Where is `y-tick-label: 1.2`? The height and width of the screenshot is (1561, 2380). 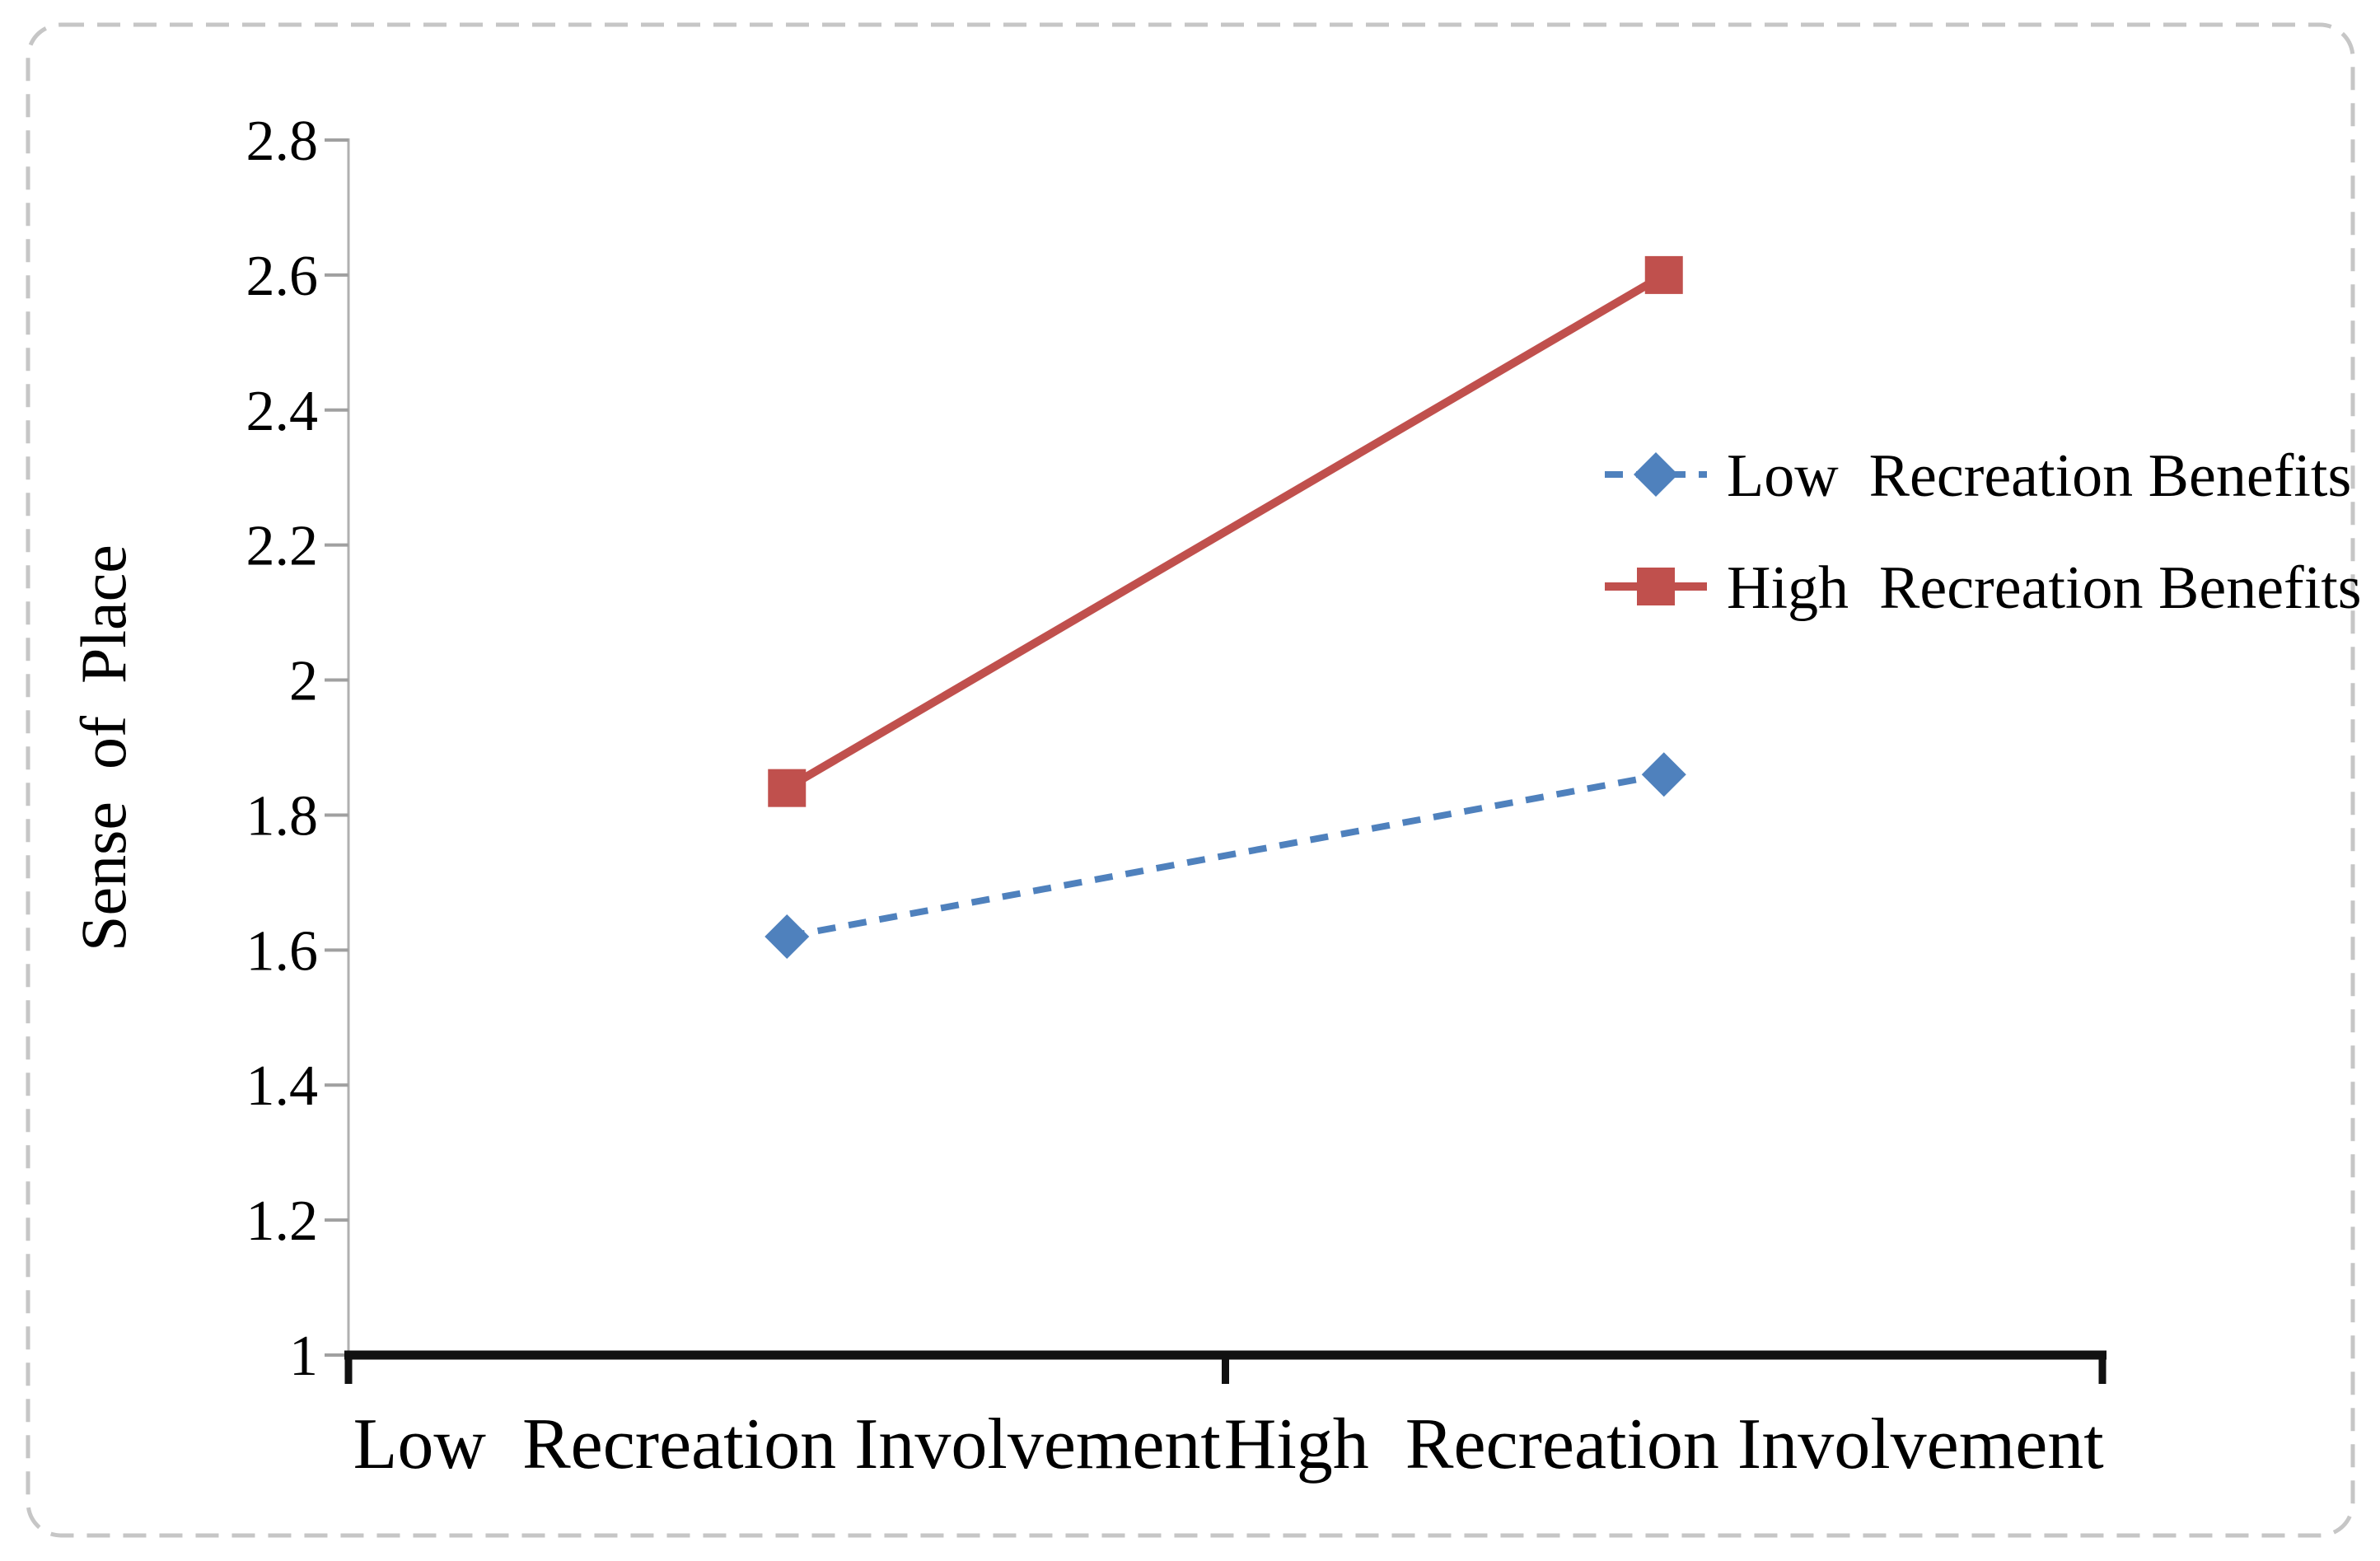 y-tick-label: 1.2 is located at coordinates (282, 1221).